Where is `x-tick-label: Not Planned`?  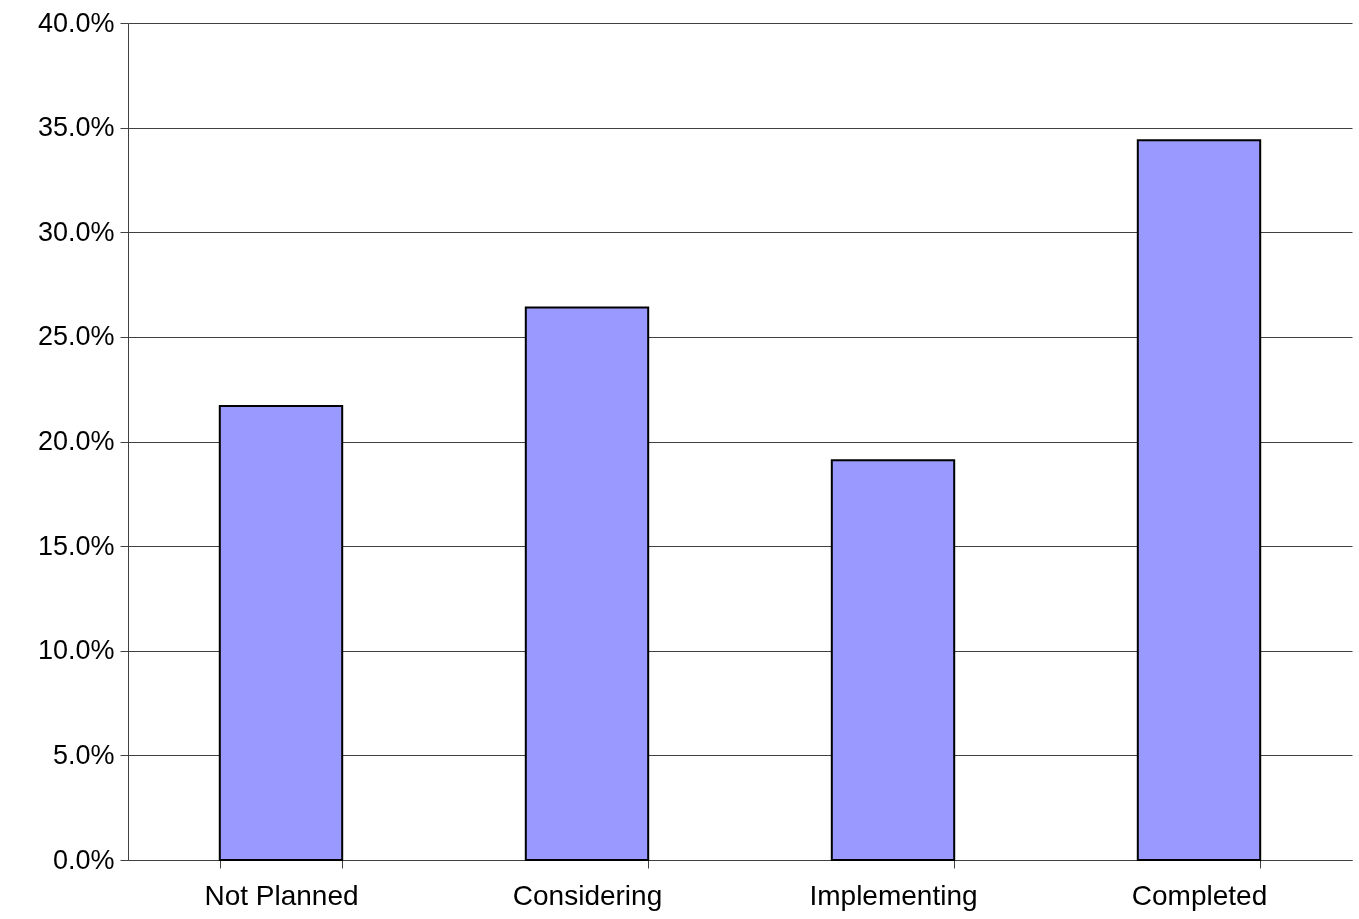 x-tick-label: Not Planned is located at coordinates (281, 895).